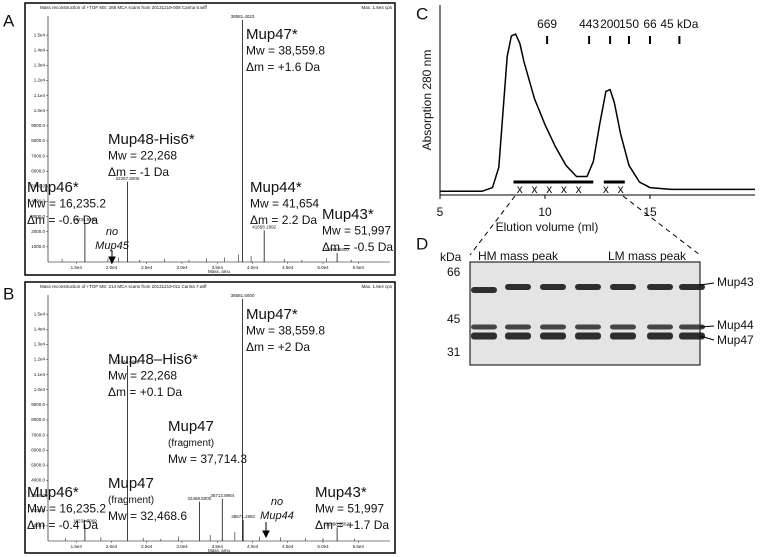  I want to click on annotation: (fragment), so click(191, 443).